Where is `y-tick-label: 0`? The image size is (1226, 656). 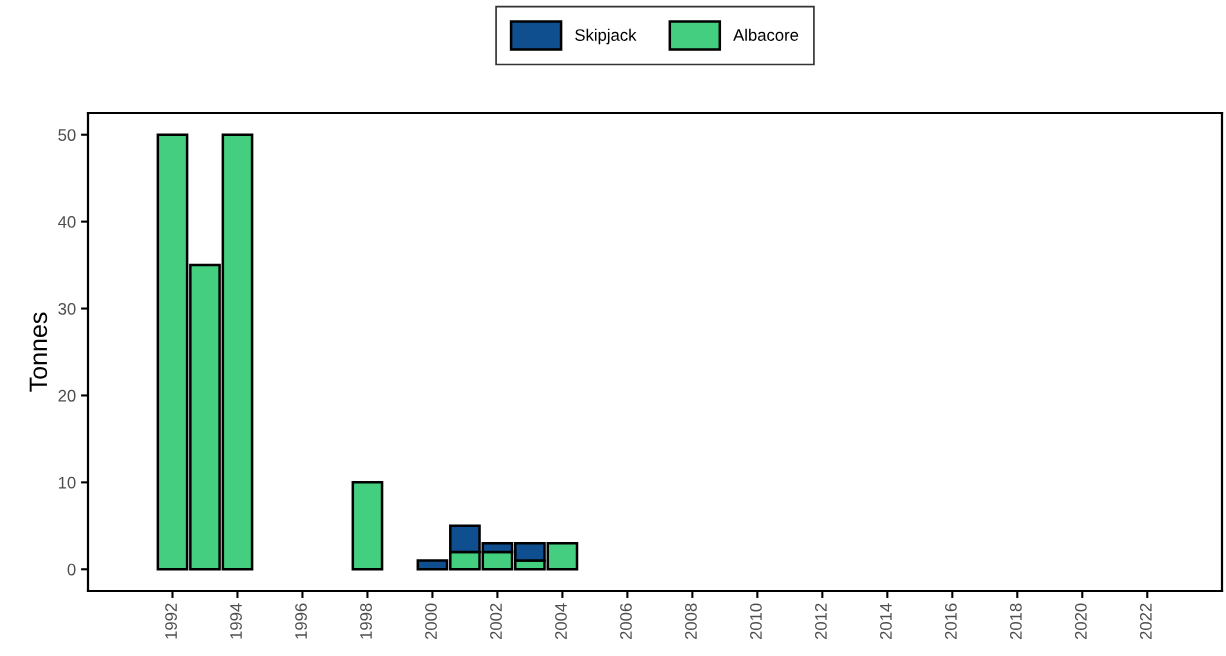
y-tick-label: 0 is located at coordinates (71, 569).